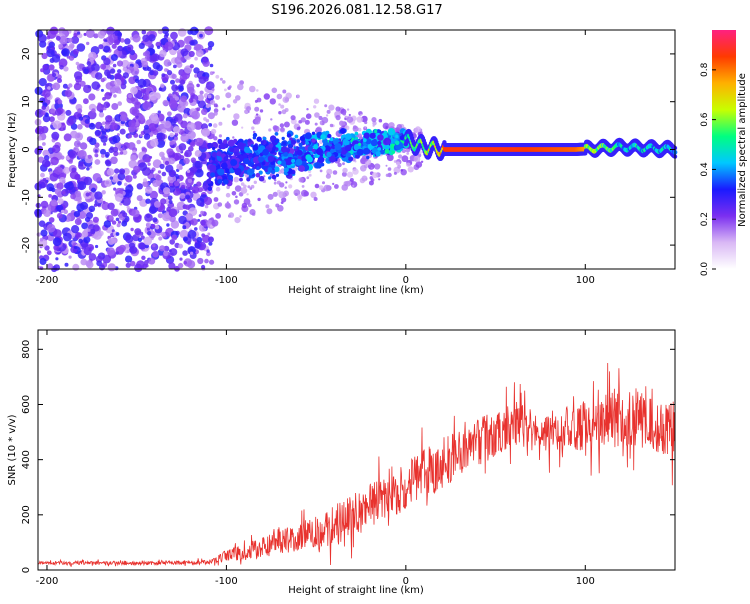  I want to click on colorbar-tick-label: 0.2, so click(705, 219).